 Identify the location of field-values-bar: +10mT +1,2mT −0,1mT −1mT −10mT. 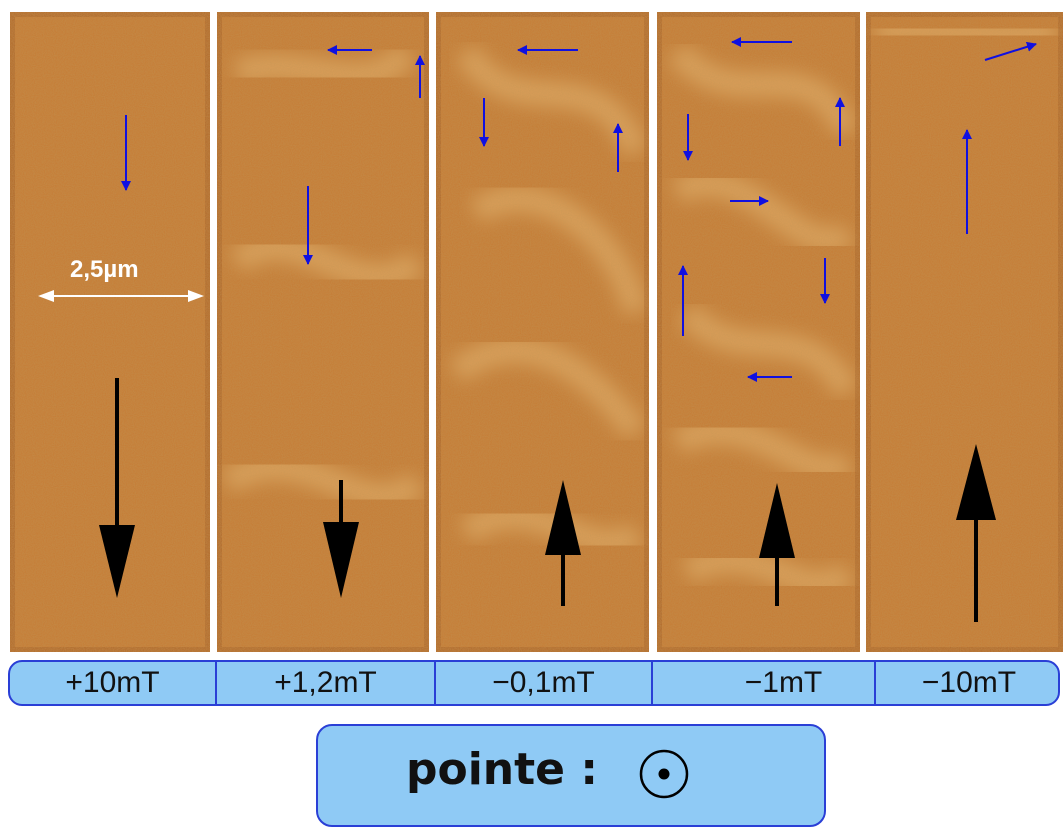
(534, 683).